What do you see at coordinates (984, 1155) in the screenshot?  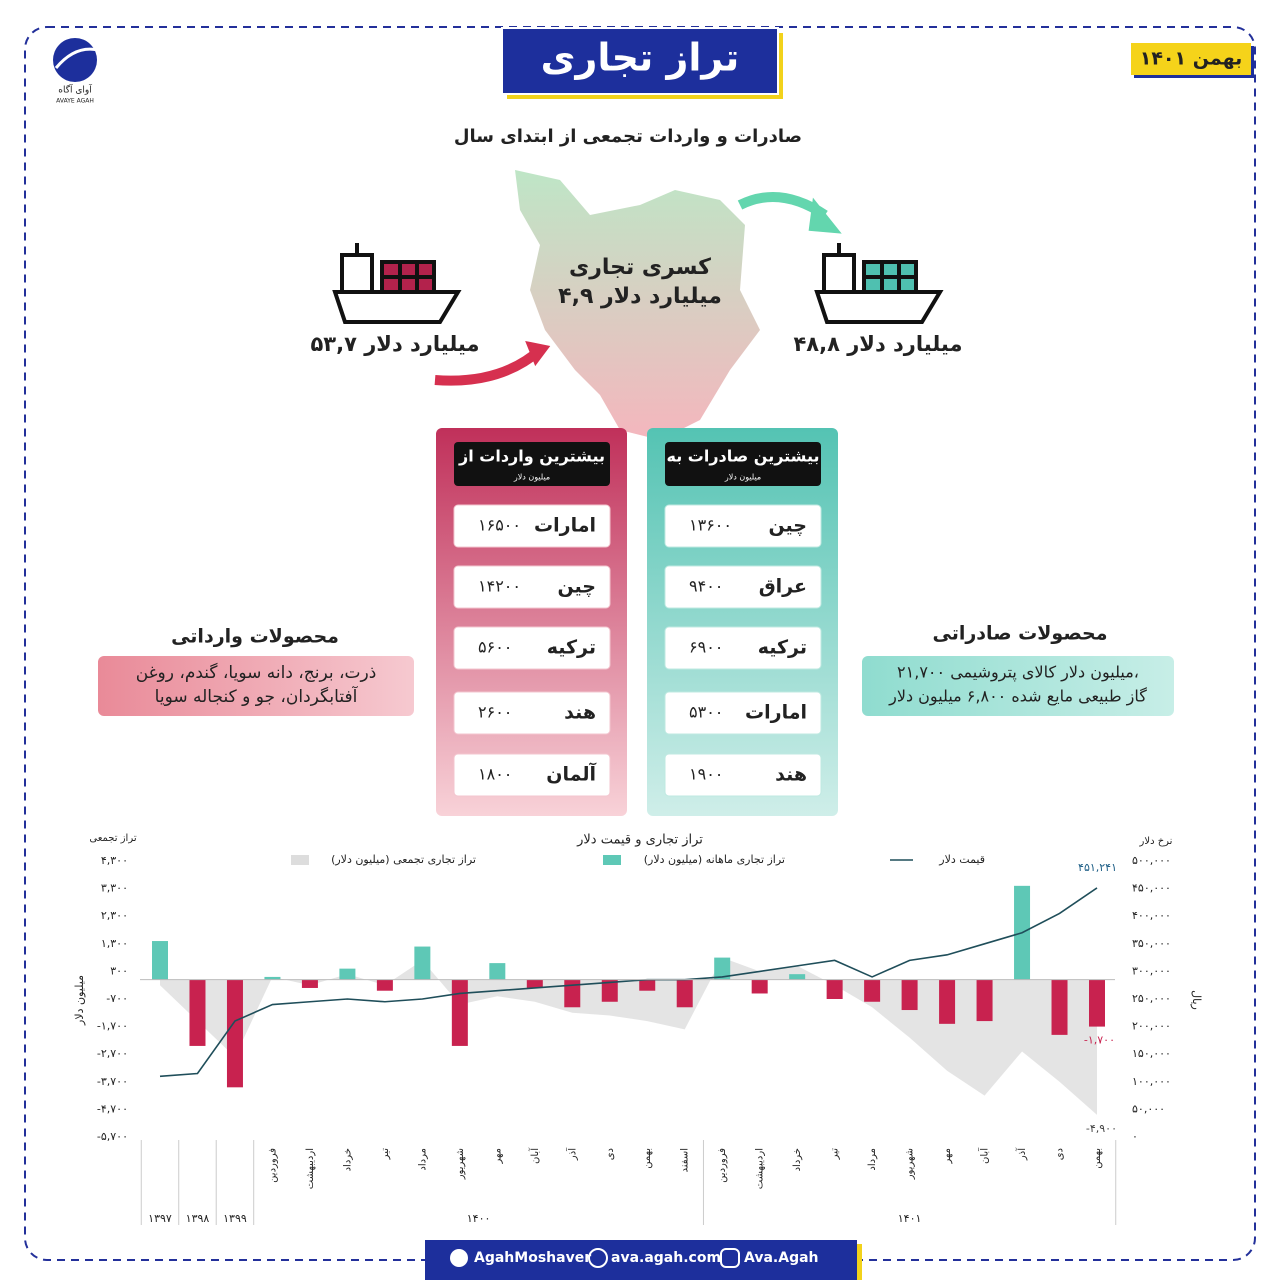 I see `x-tick-label: آبان` at bounding box center [984, 1155].